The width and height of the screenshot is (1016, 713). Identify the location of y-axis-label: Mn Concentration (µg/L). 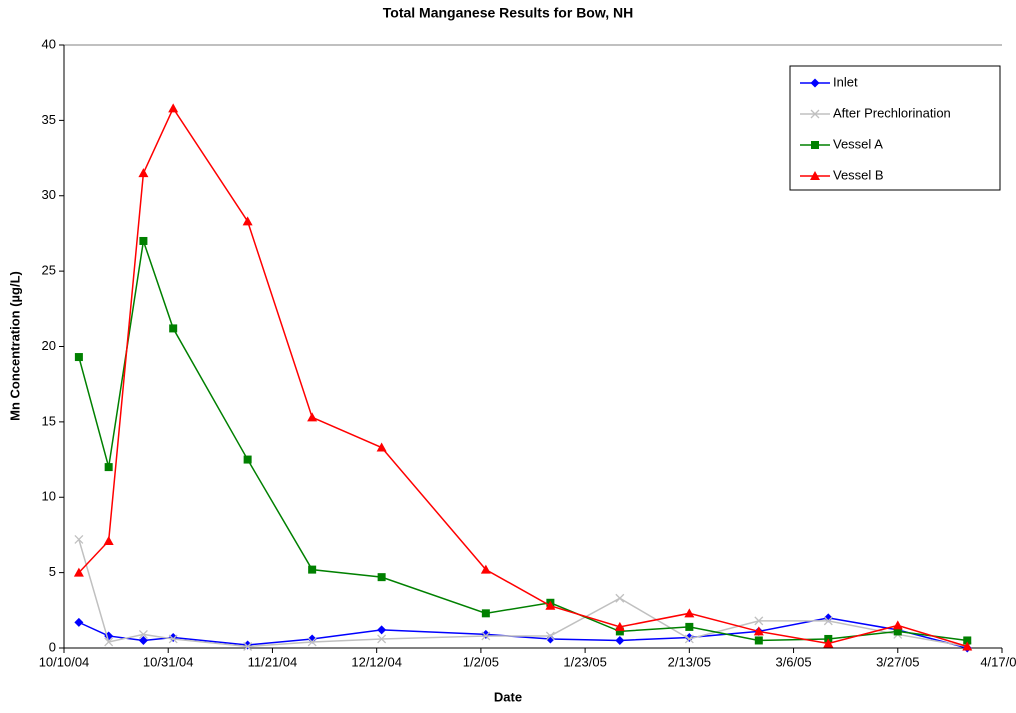
(14, 346).